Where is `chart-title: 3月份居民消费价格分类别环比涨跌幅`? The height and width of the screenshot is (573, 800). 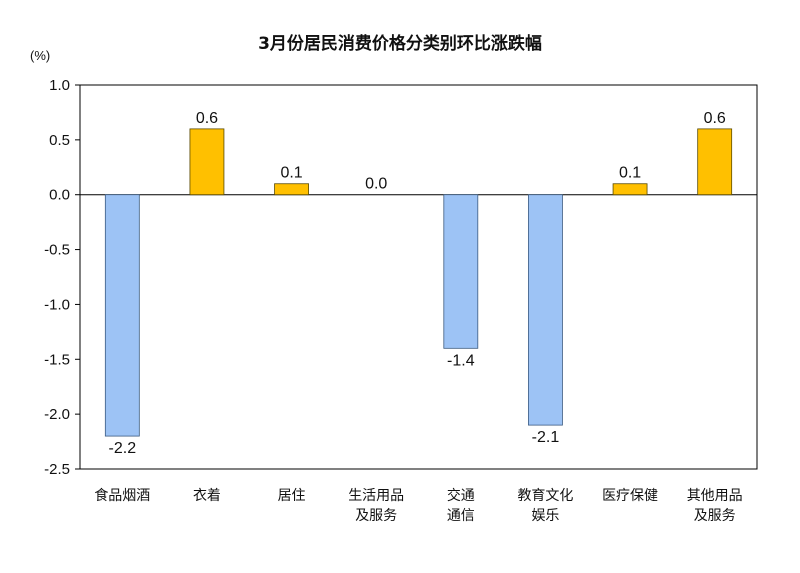 chart-title: 3月份居民消费价格分类别环比涨跌幅 is located at coordinates (400, 43).